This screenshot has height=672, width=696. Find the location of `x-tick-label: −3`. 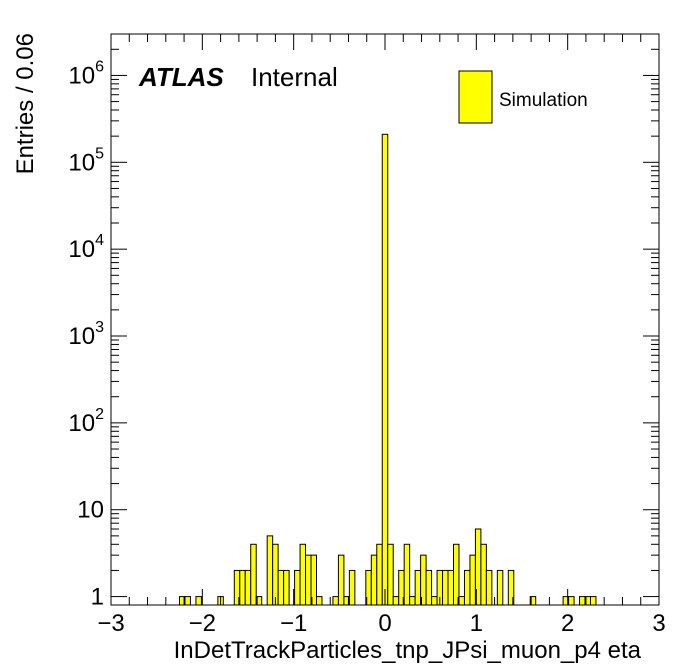

x-tick-label: −3 is located at coordinates (110, 623).